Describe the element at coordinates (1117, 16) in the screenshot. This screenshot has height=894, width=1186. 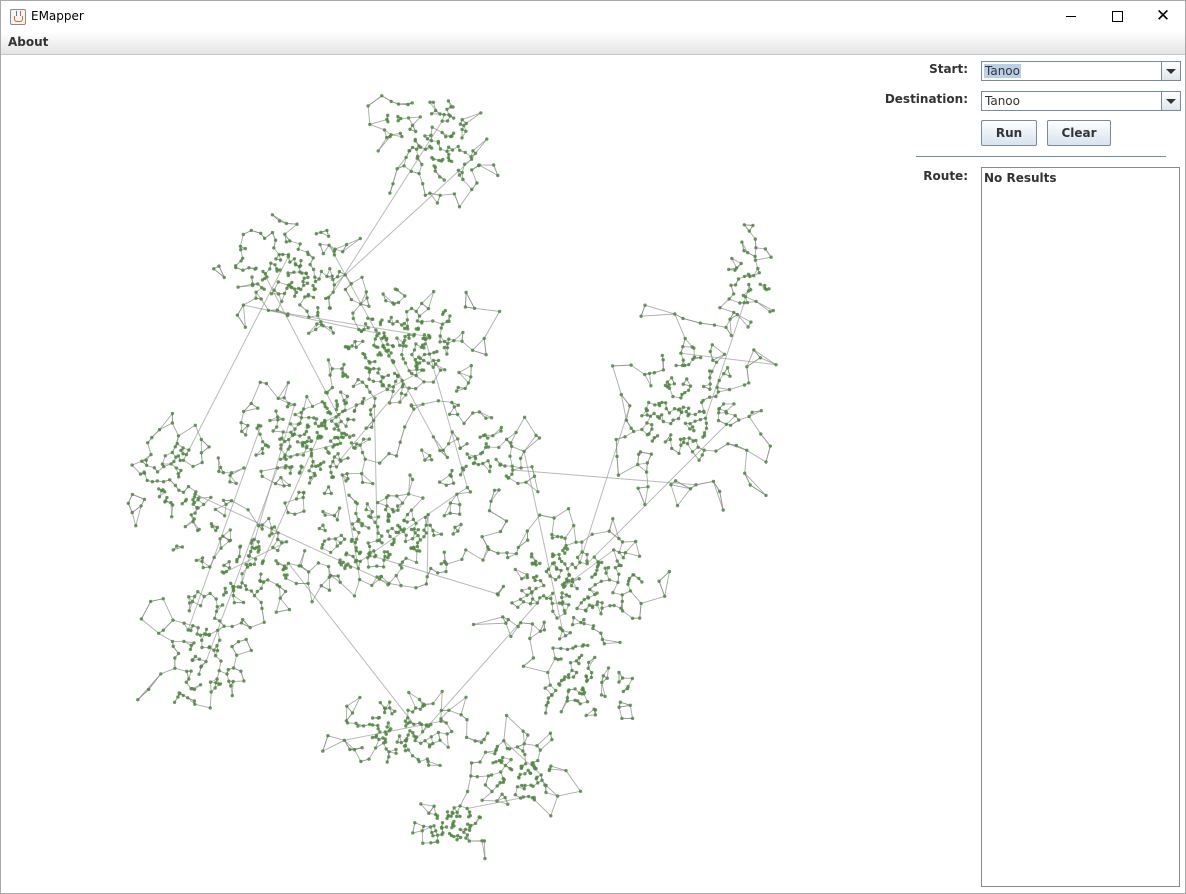
I see `maximize-button` at that location.